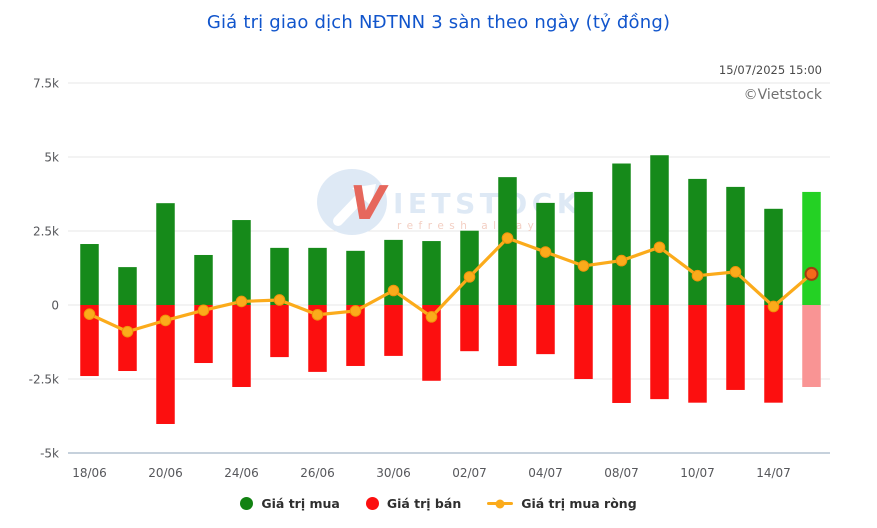 The height and width of the screenshot is (528, 877). Describe the element at coordinates (317, 473) in the screenshot. I see `x-axis-tick-label: 26/06` at that location.